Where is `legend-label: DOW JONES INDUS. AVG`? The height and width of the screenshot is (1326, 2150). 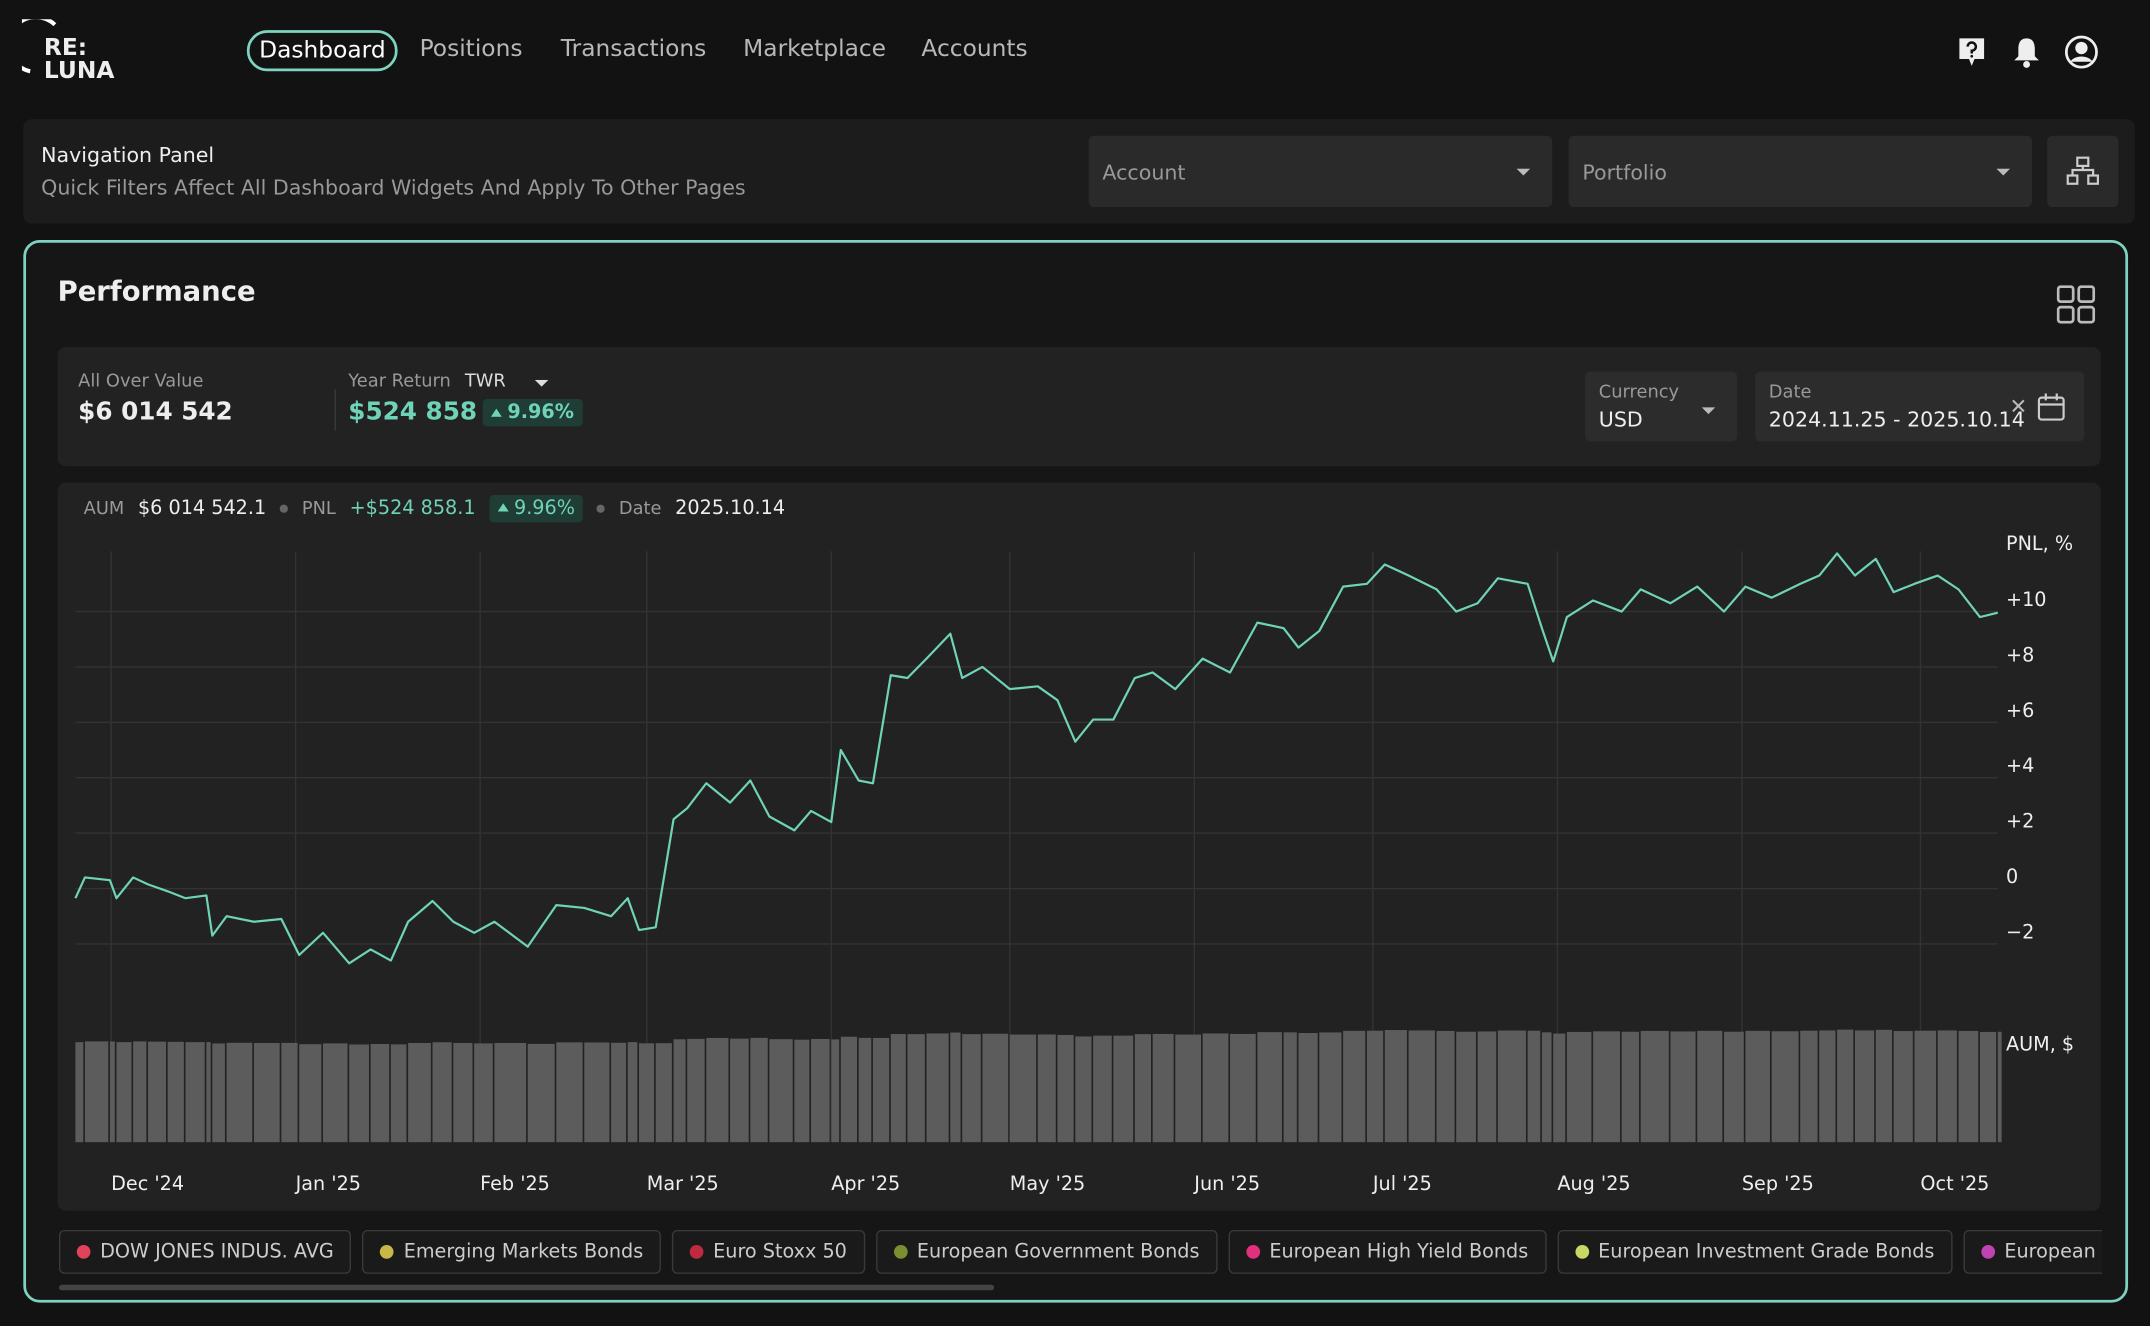
legend-label: DOW JONES INDUS. AVG is located at coordinates (217, 1251).